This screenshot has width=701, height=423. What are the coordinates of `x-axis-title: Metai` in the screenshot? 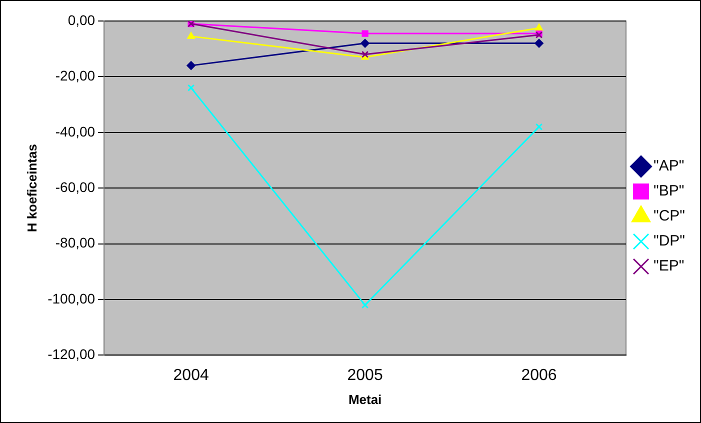 It's located at (365, 399).